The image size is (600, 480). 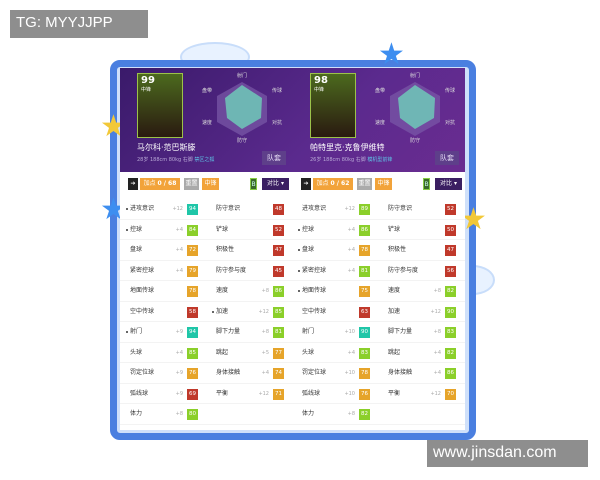 What do you see at coordinates (278, 250) in the screenshot?
I see `stat-value: 47` at bounding box center [278, 250].